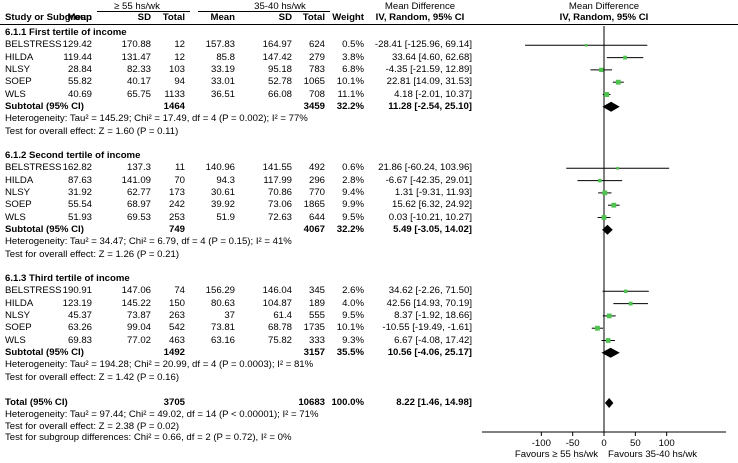 This screenshot has height=463, width=738. I want to click on subtotal-total2: 4067, so click(314, 229).